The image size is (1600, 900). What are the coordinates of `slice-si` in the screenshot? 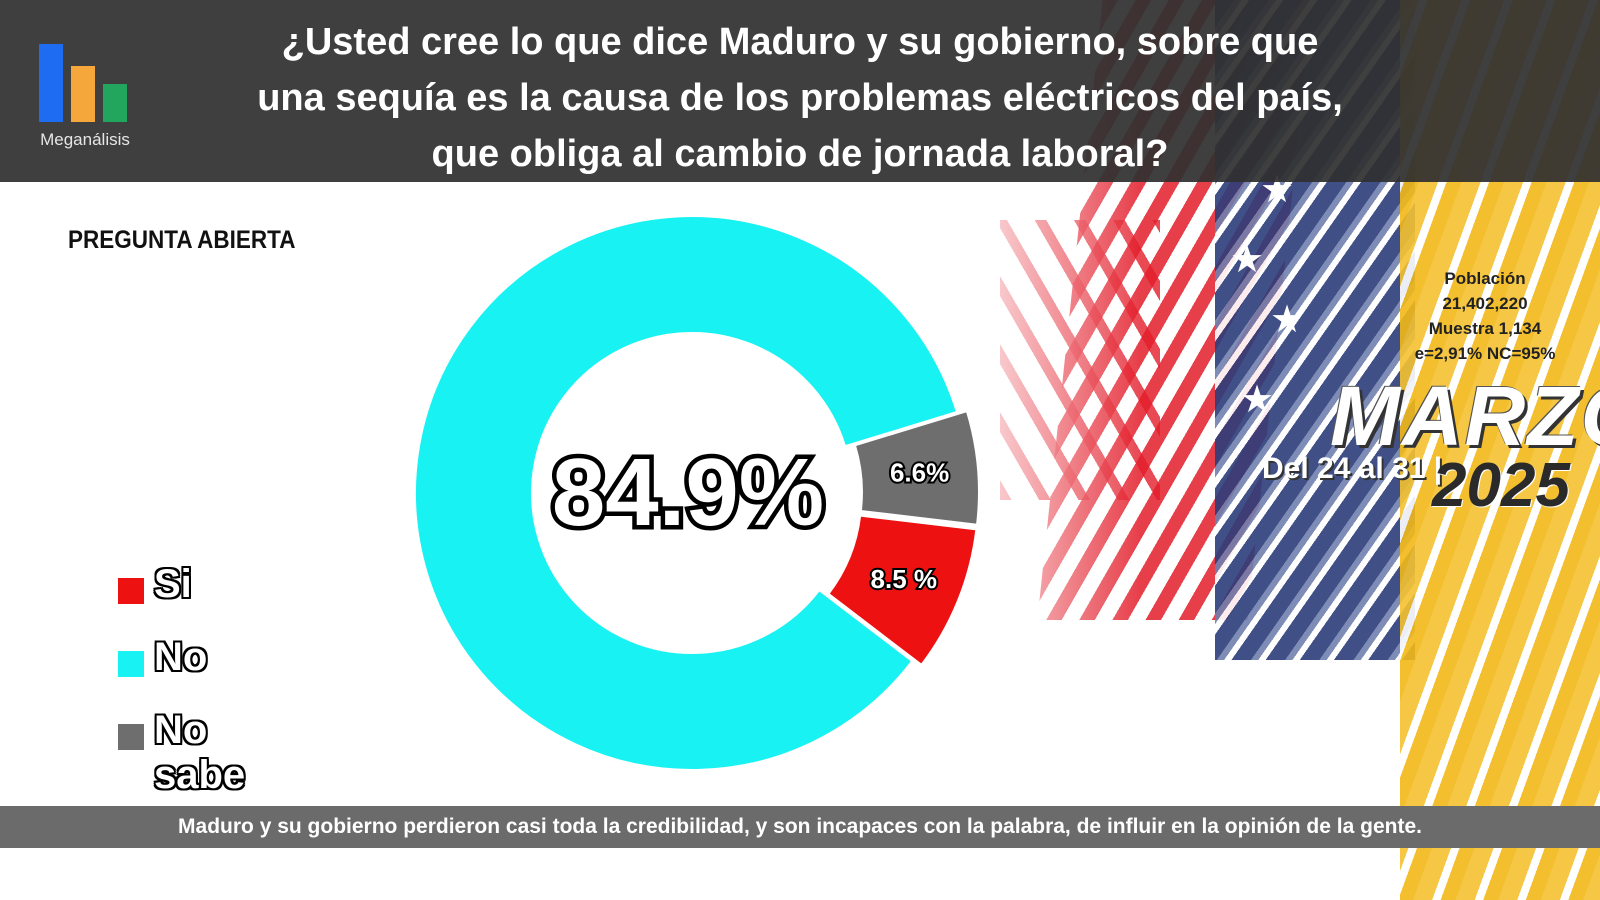 It's located at (902, 590).